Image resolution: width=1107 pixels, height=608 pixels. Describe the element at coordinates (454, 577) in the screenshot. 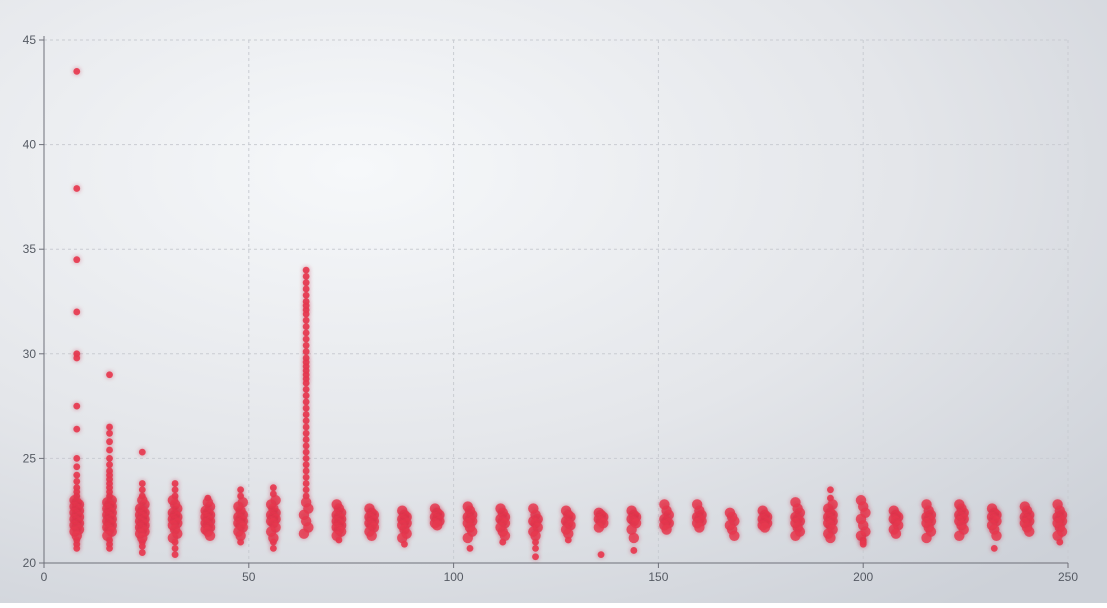

I see `x-tick-label: 100` at that location.